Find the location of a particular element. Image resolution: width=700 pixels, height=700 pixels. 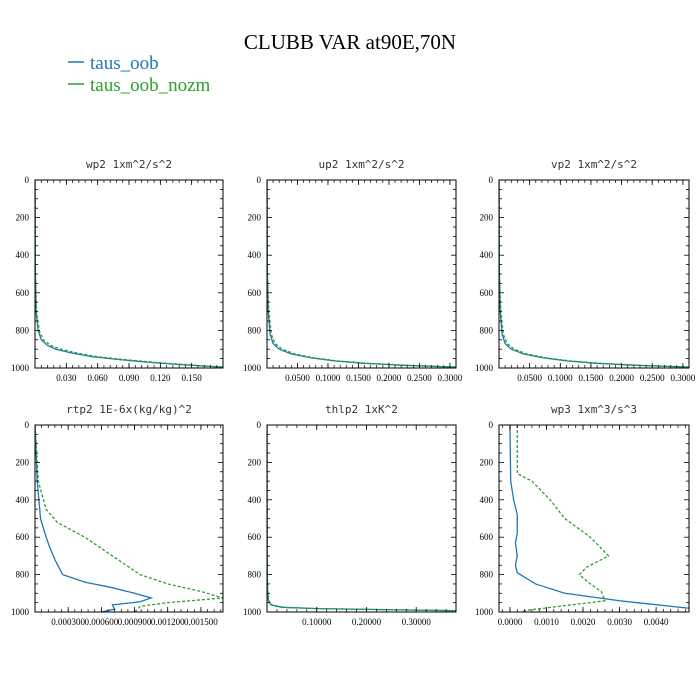

x-tick-label: 0.20000 is located at coordinates (367, 622).